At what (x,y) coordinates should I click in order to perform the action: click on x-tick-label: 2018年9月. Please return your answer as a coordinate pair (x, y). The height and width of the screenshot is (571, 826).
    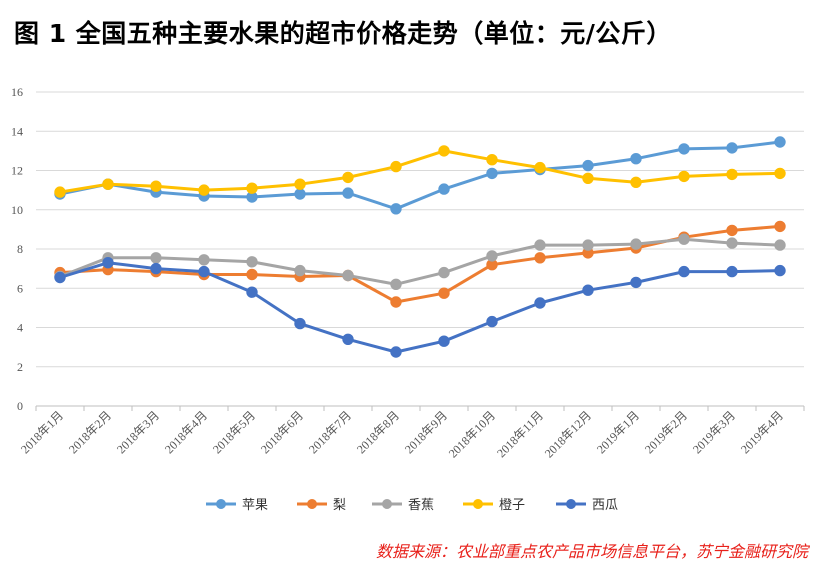
    Looking at the image, I should click on (426, 432).